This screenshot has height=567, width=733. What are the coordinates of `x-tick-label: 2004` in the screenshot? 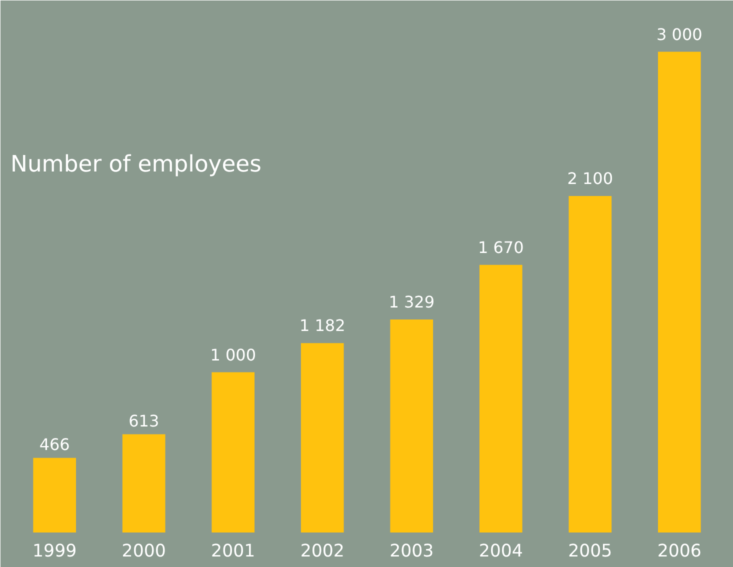 It's located at (500, 552).